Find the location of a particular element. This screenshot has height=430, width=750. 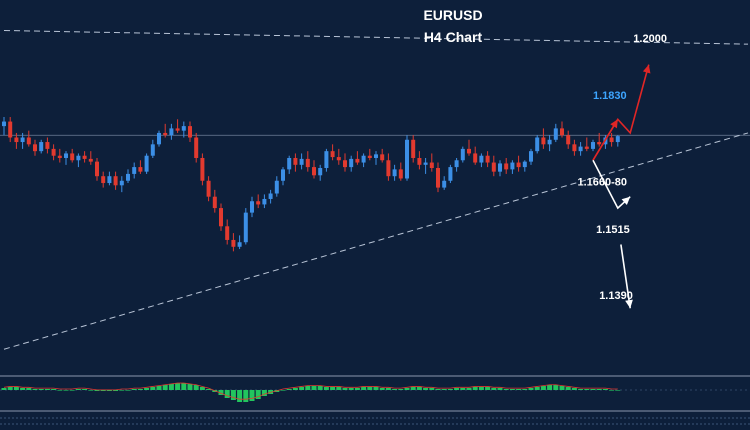

projections-layer is located at coordinates (621, 186).